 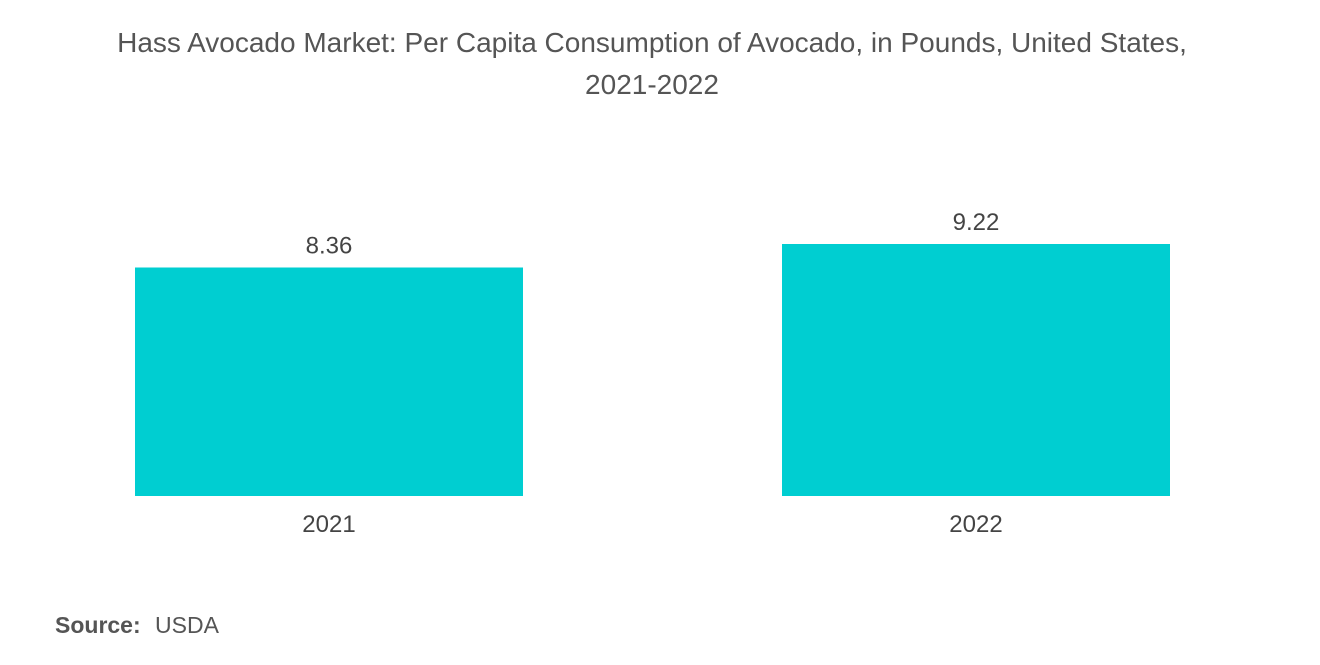 I want to click on x-tick-label-2022: 2022, so click(x=975, y=524).